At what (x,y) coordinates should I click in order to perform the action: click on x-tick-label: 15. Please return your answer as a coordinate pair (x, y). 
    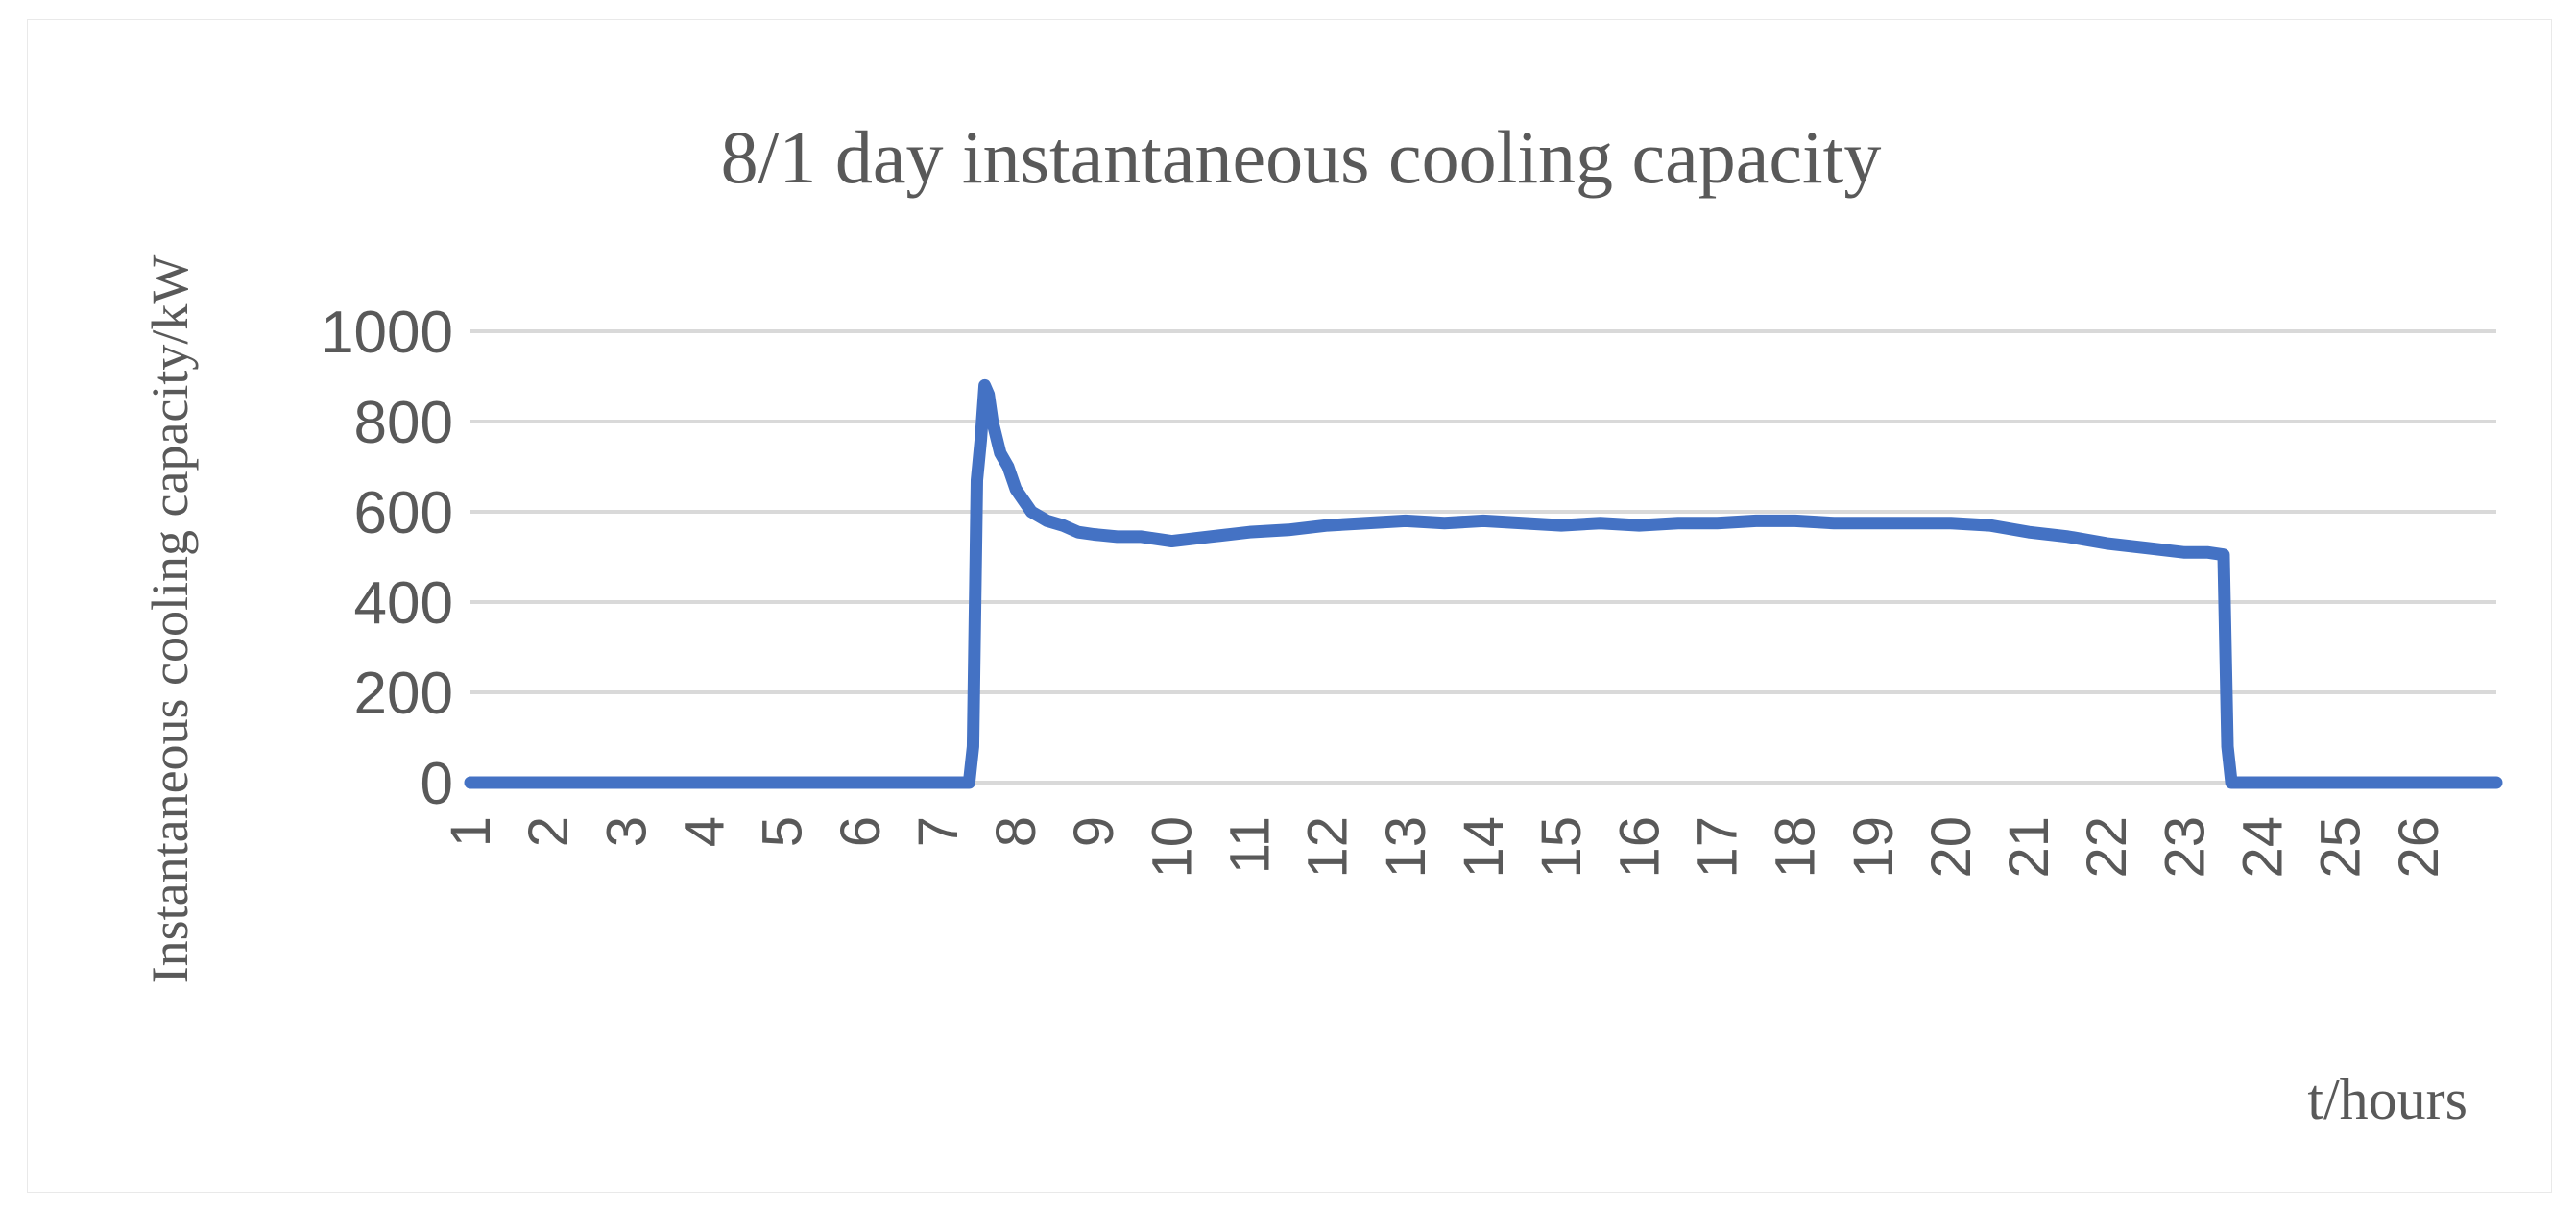
    Looking at the image, I should click on (1561, 847).